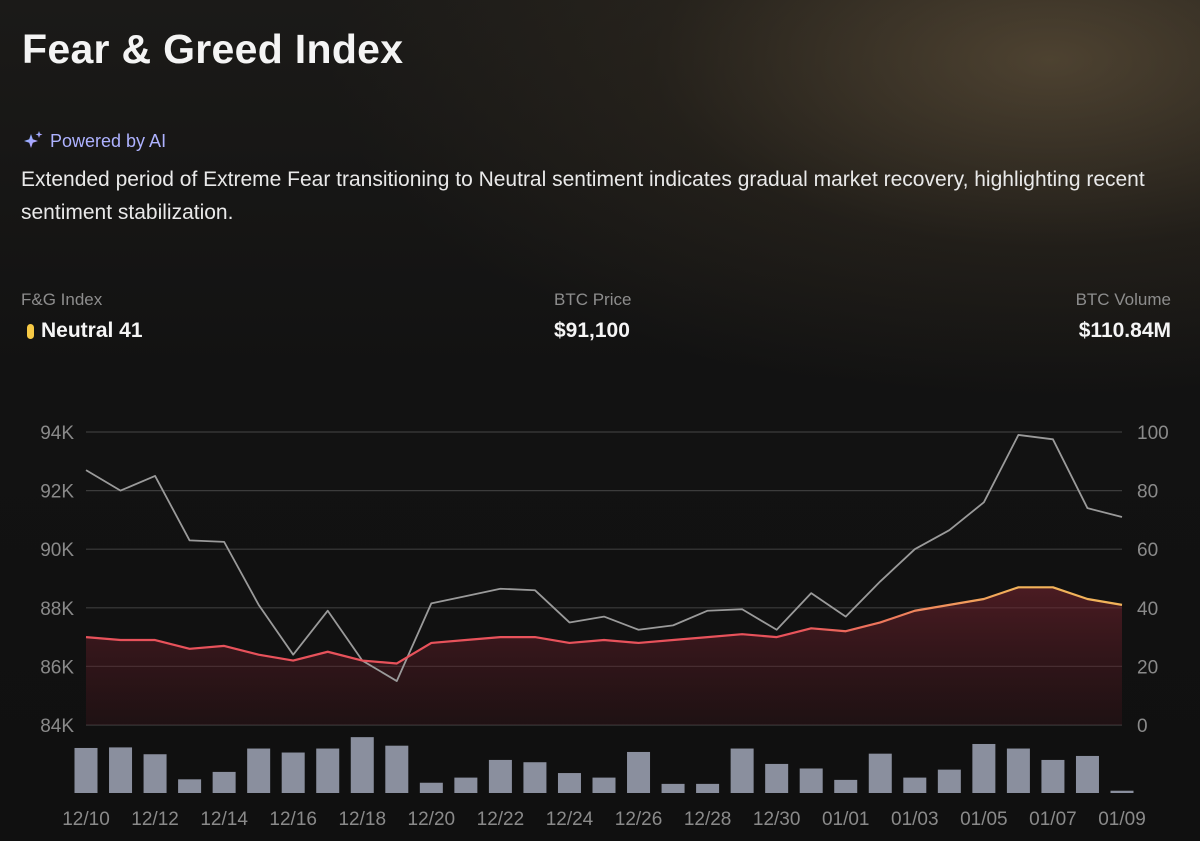 This screenshot has height=841, width=1200. Describe the element at coordinates (1153, 433) in the screenshot. I see `y-right-tick-label: 100` at that location.